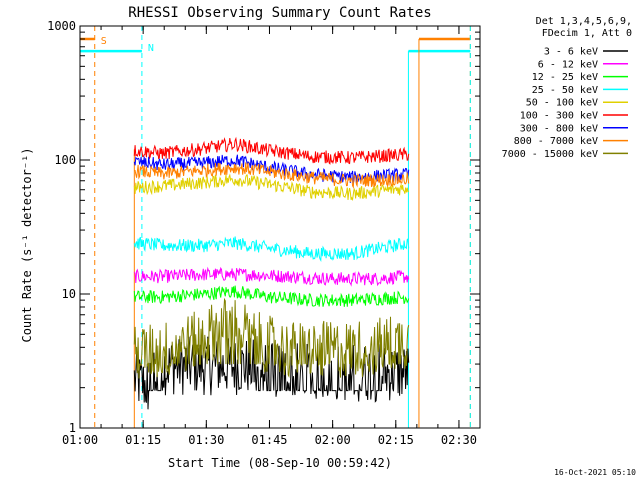 The image size is (640, 480). I want to click on y-tick-label-1: 10, so click(69, 294).